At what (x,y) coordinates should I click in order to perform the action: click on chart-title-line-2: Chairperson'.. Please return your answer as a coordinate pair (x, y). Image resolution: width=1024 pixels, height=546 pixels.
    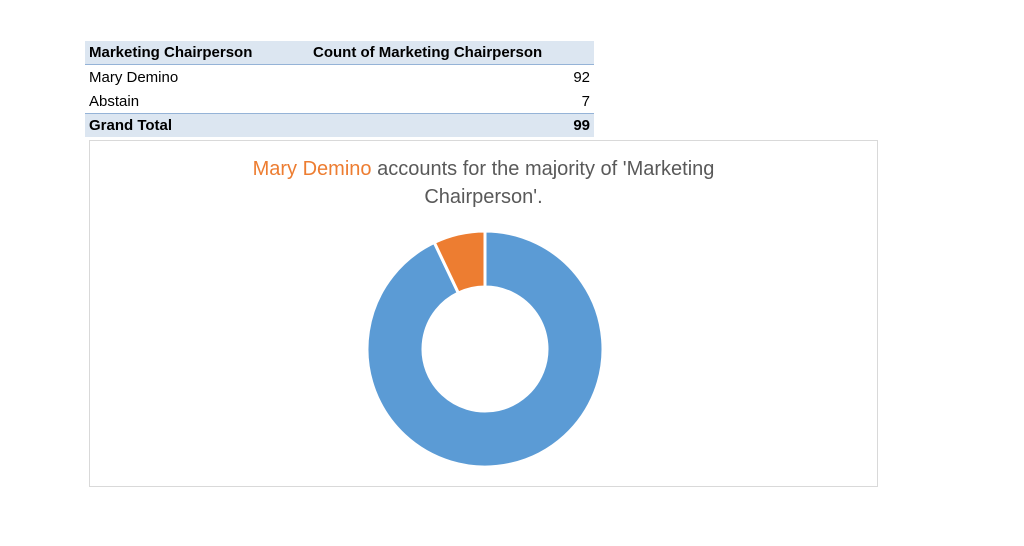
    Looking at the image, I should click on (483, 197).